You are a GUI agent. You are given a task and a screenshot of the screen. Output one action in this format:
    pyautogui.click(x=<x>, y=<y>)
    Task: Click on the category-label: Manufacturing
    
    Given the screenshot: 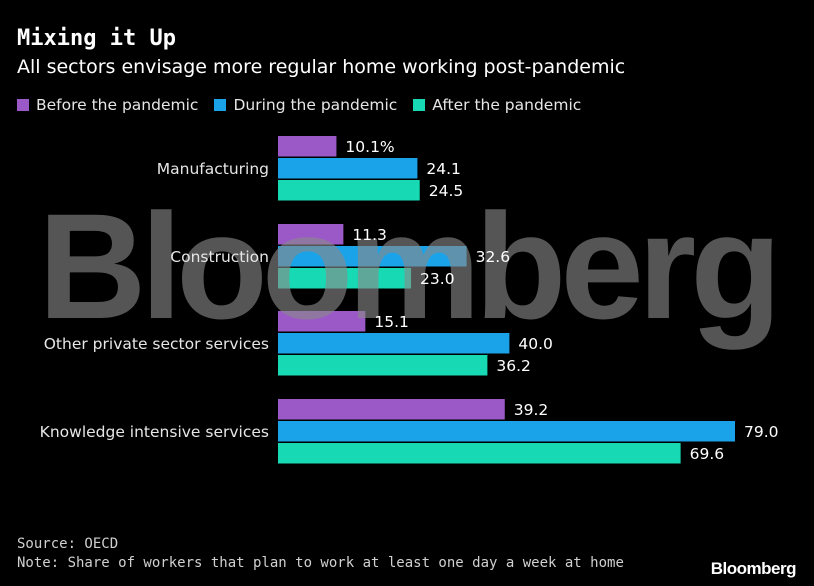 What is the action you would take?
    pyautogui.click(x=213, y=169)
    